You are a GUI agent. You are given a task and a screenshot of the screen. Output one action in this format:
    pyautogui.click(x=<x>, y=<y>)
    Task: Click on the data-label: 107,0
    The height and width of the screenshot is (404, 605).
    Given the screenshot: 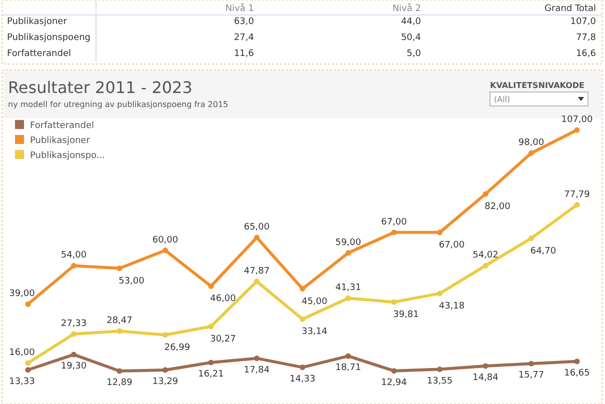 What is the action you would take?
    pyautogui.click(x=583, y=22)
    